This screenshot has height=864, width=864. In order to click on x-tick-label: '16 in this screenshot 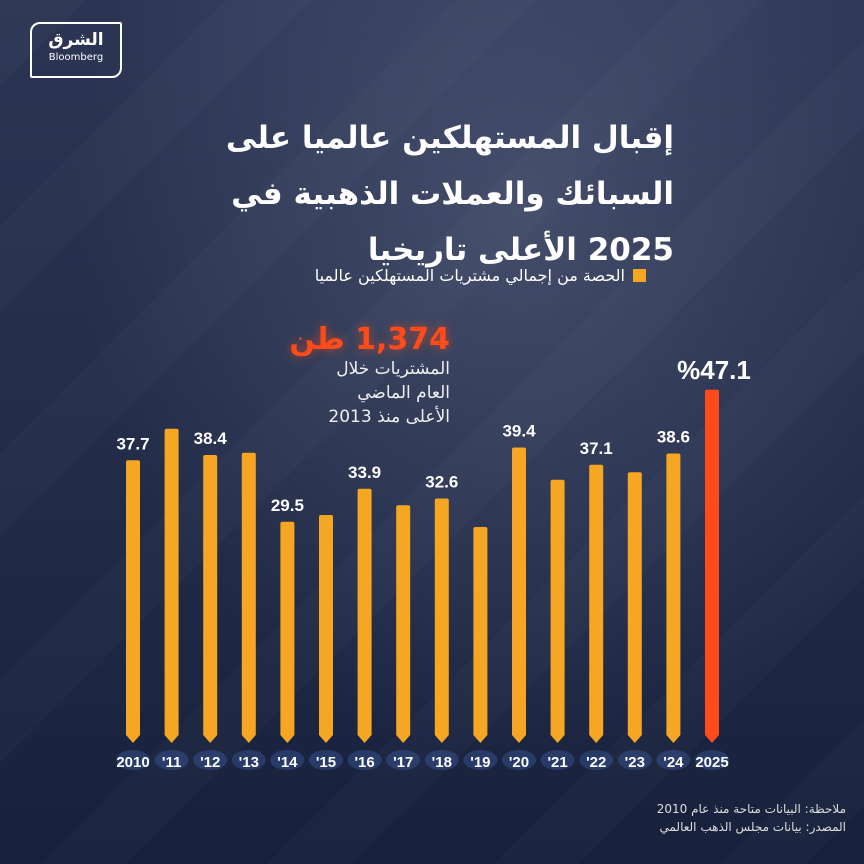, I will do `click(364, 762)`.